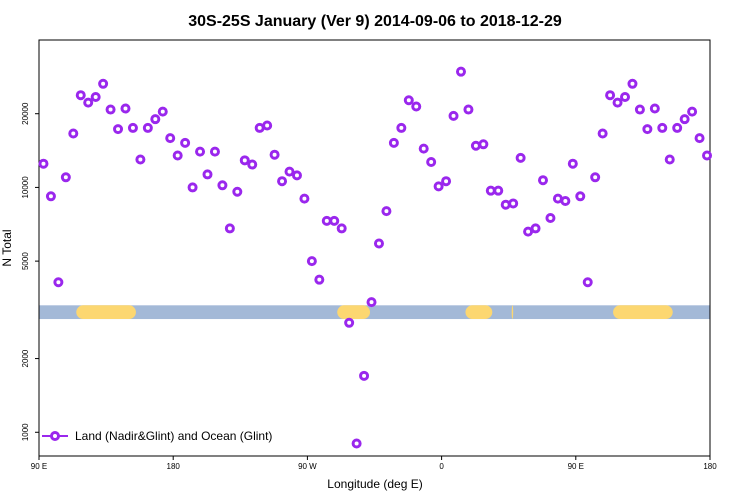 The height and width of the screenshot is (500, 750). What do you see at coordinates (25, 261) in the screenshot?
I see `y-tick-label-2: 5000` at bounding box center [25, 261].